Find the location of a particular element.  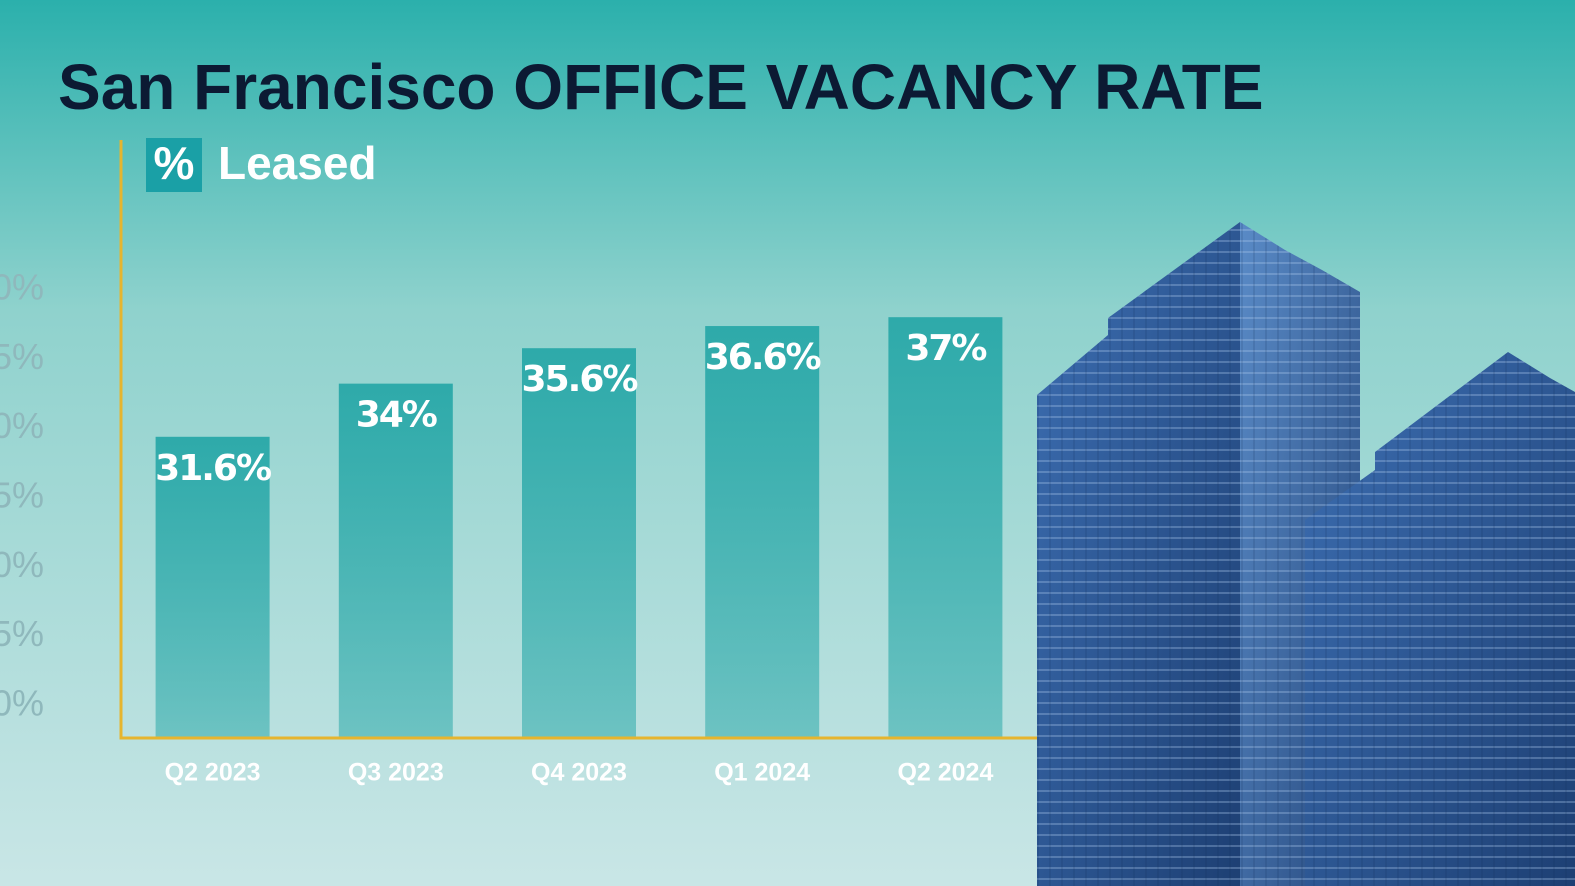

x-tick-label: Q2 2023 is located at coordinates (213, 773).